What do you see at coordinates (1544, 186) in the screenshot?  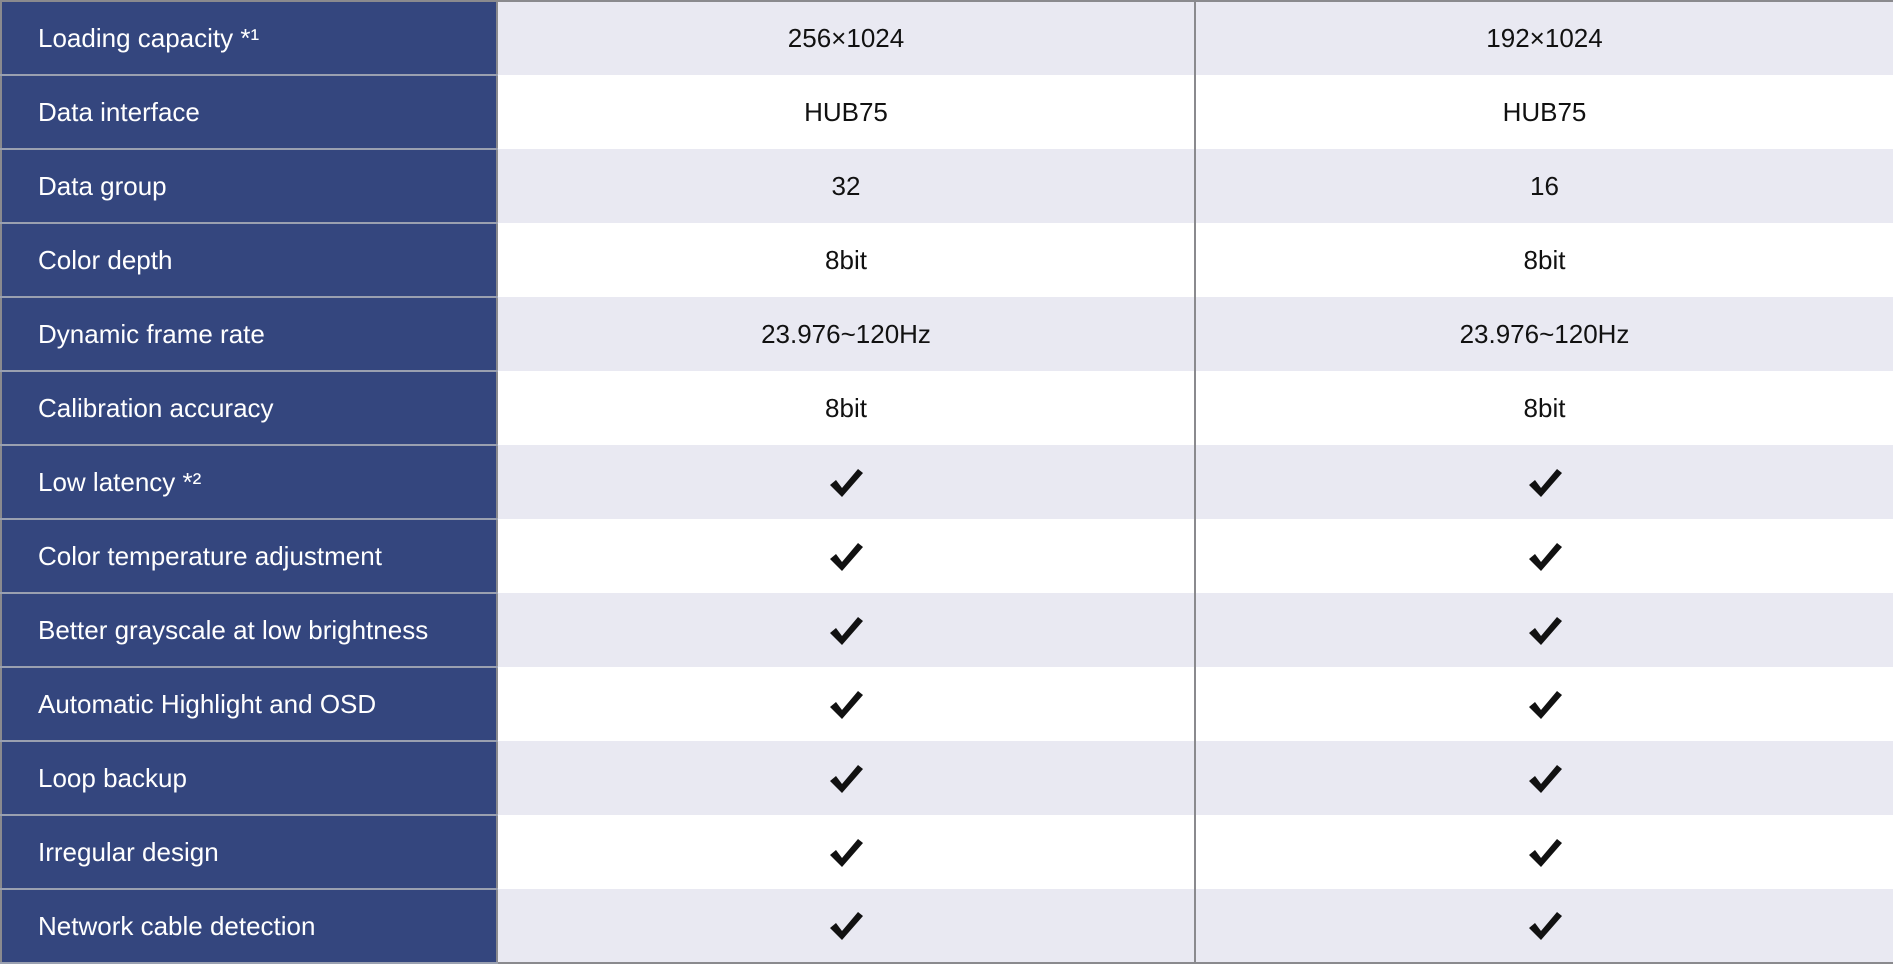 I see `row-value: 16` at bounding box center [1544, 186].